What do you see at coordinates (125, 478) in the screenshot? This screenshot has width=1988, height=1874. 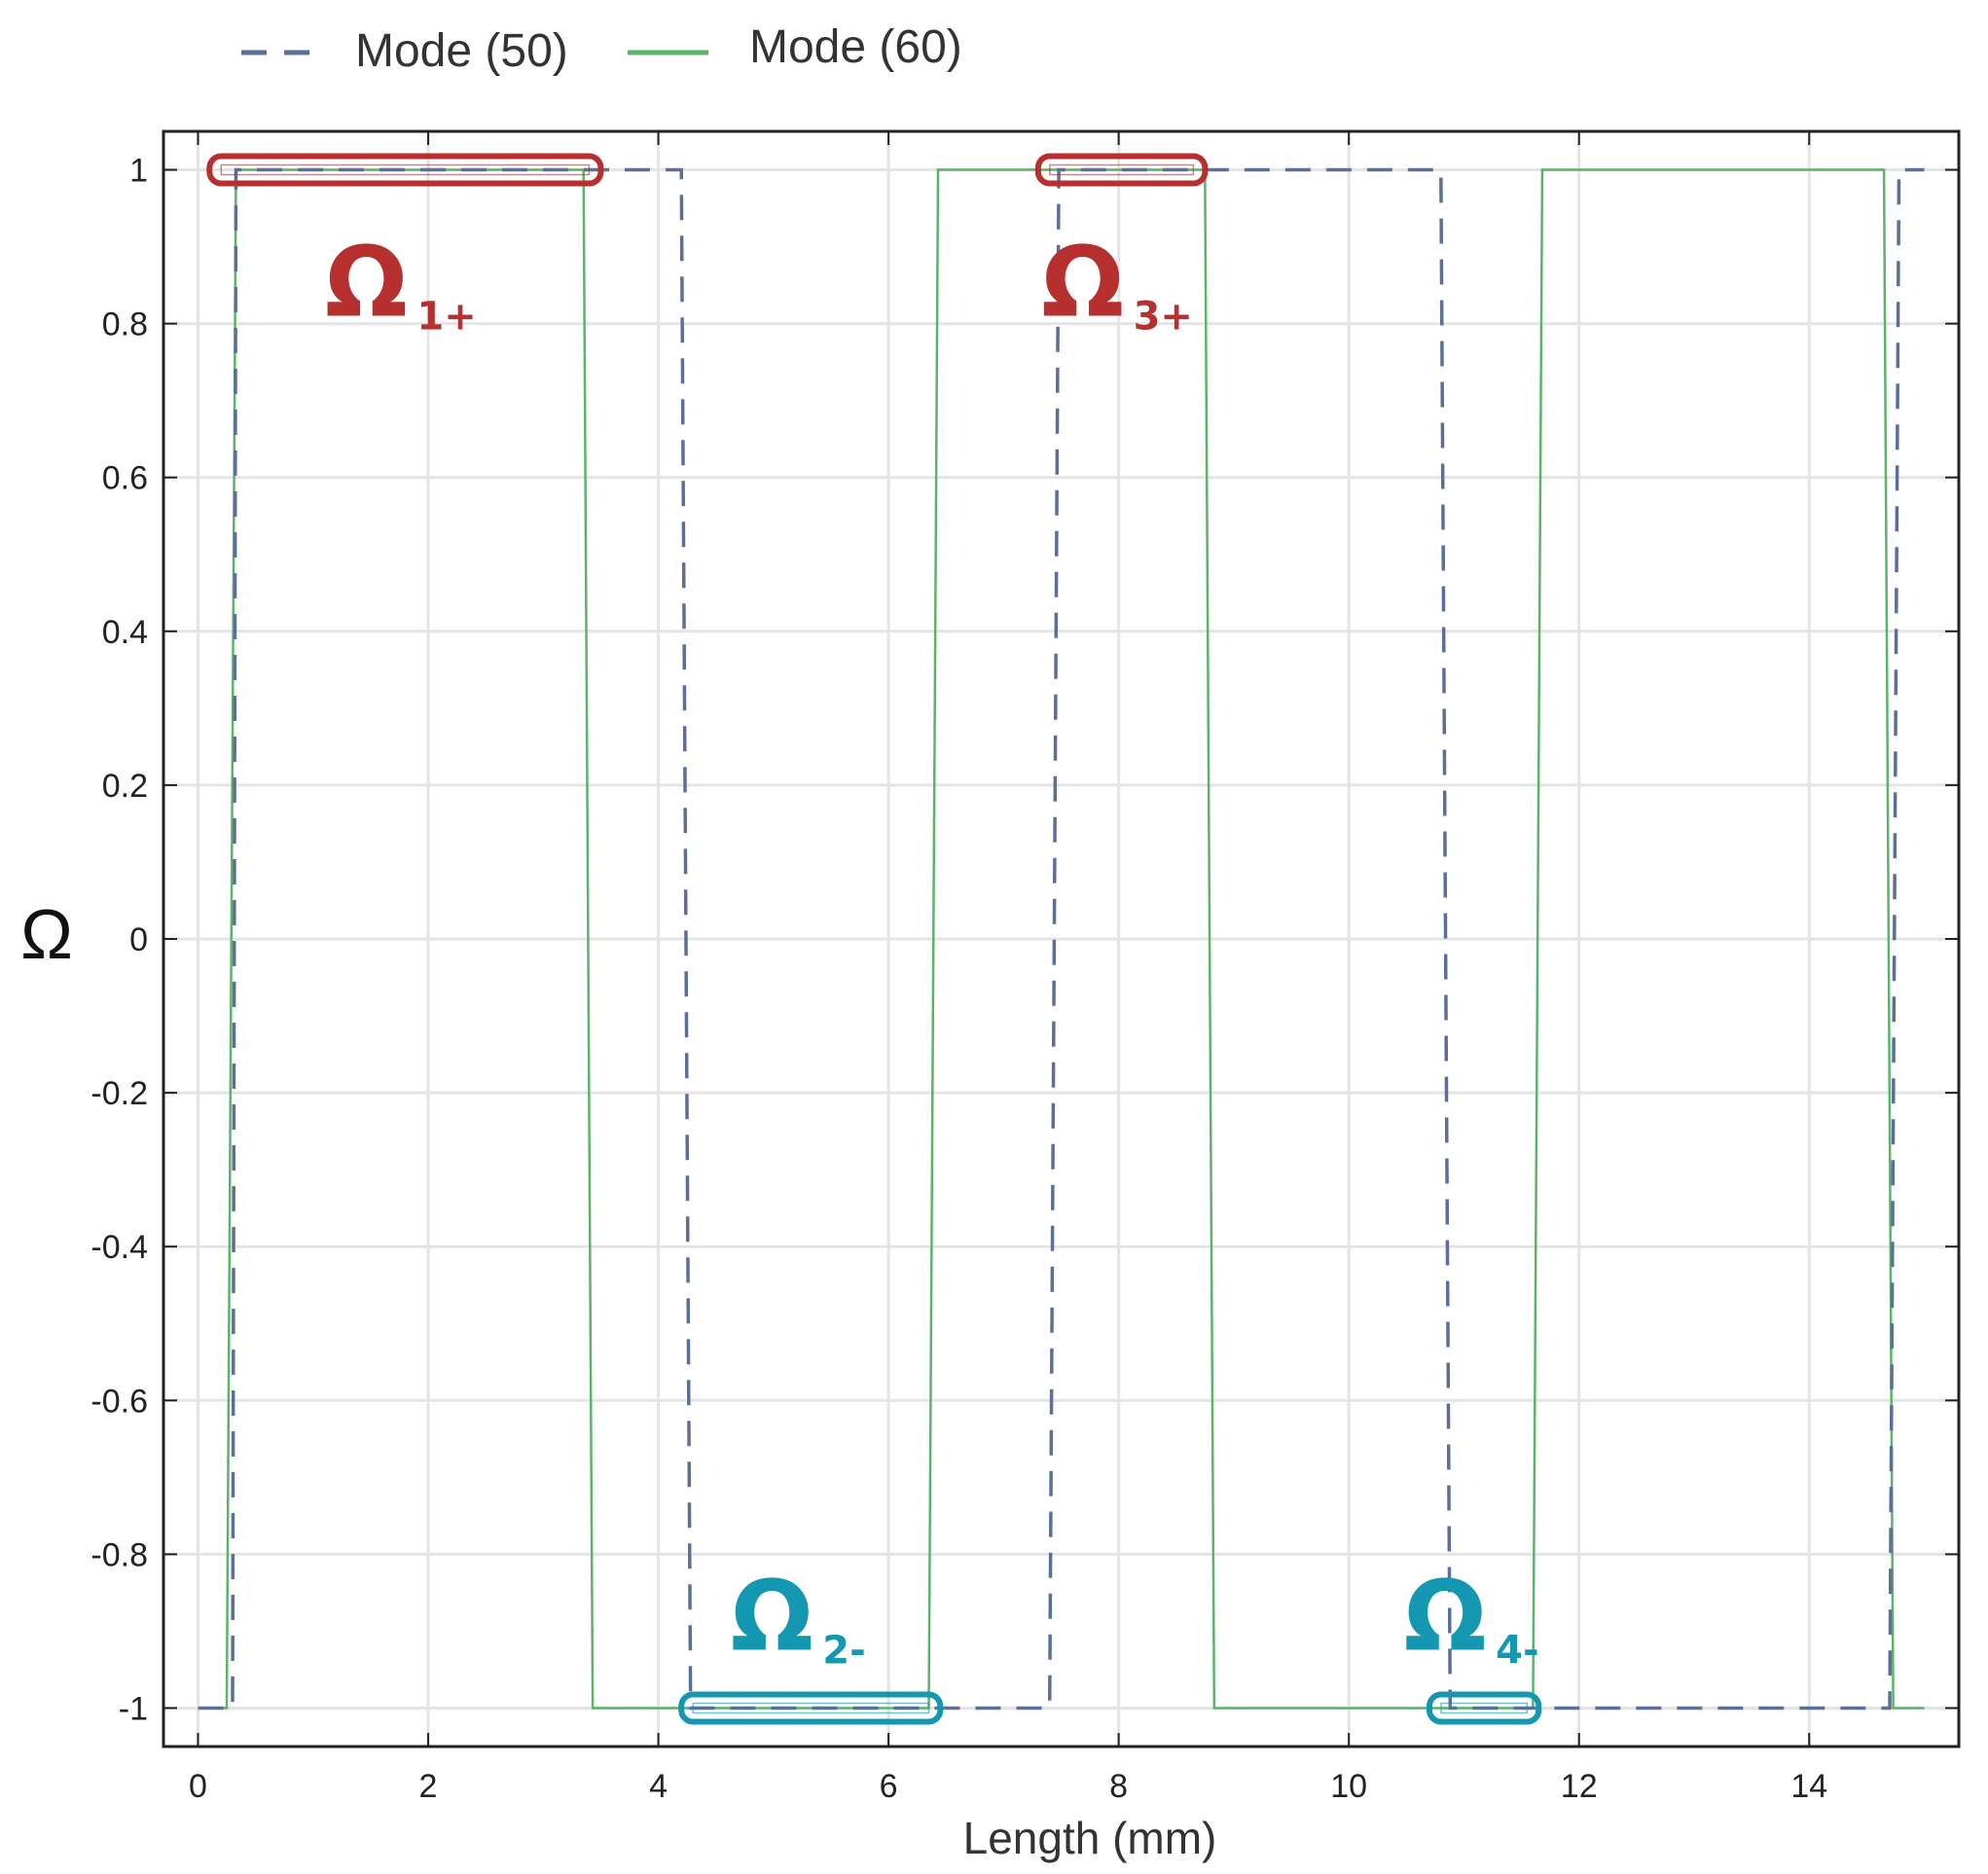 I see `y-tick-label: 0.6` at bounding box center [125, 478].